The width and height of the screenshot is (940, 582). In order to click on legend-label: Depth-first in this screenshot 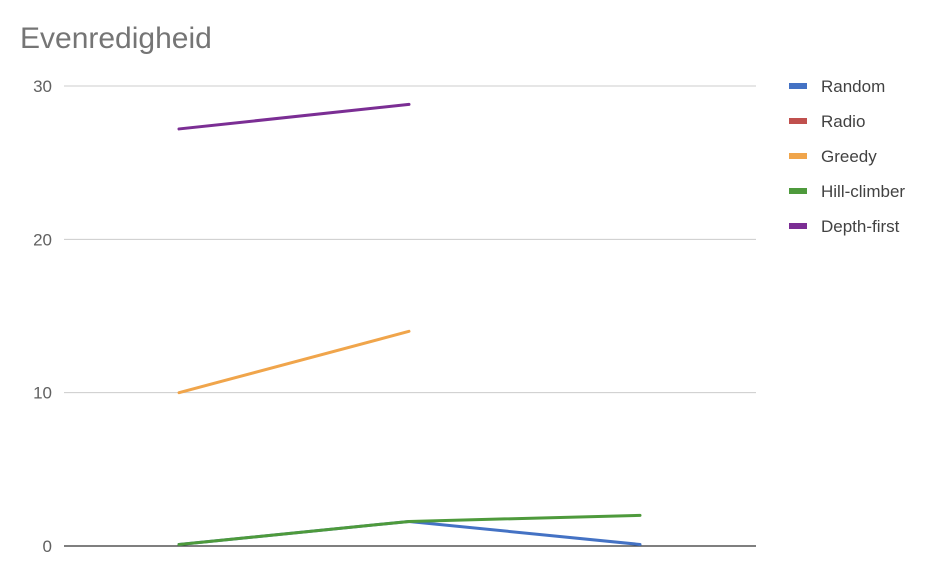, I will do `click(860, 226)`.